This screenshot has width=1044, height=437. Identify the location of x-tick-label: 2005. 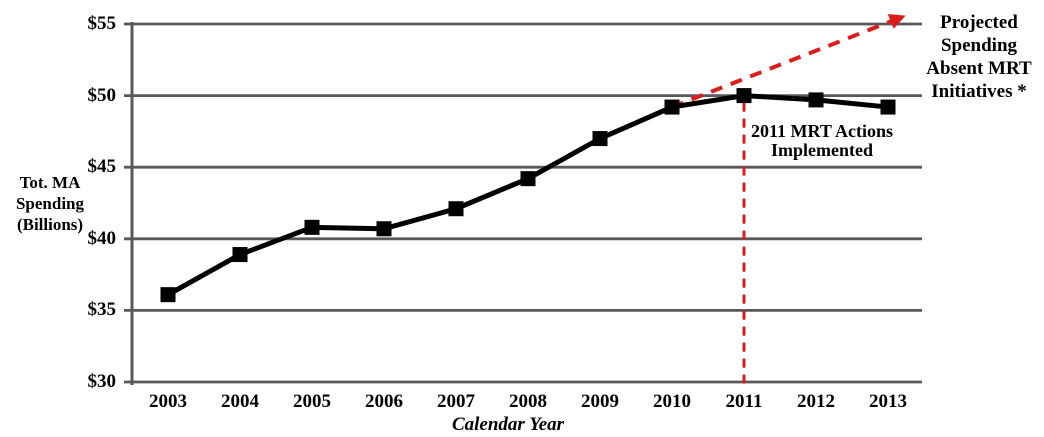
(312, 401).